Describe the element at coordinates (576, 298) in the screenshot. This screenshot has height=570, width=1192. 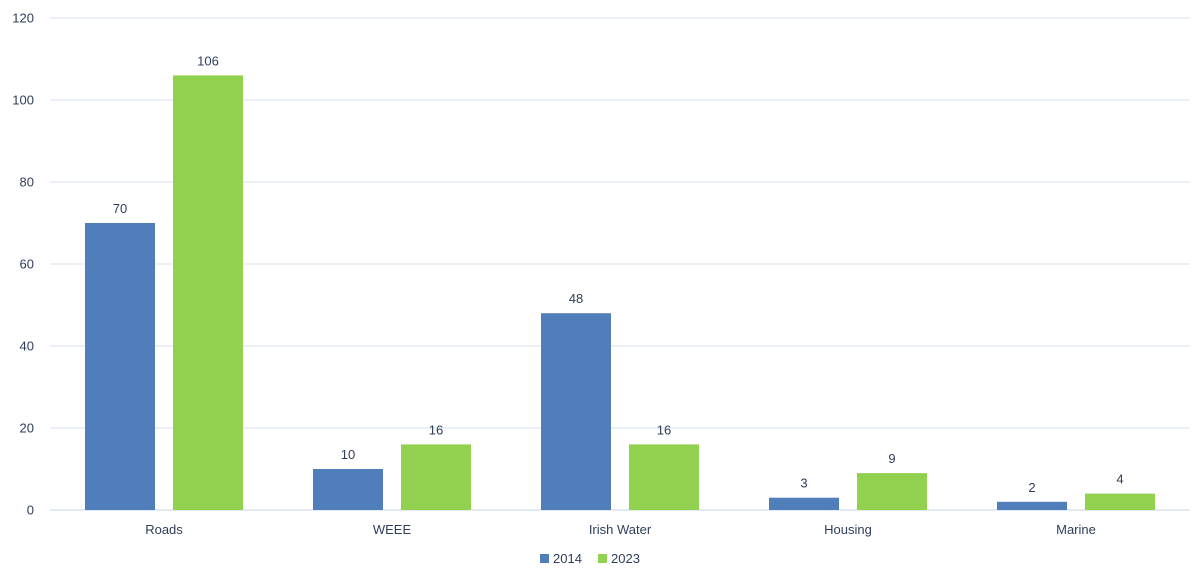
I see `data-label: 48` at that location.